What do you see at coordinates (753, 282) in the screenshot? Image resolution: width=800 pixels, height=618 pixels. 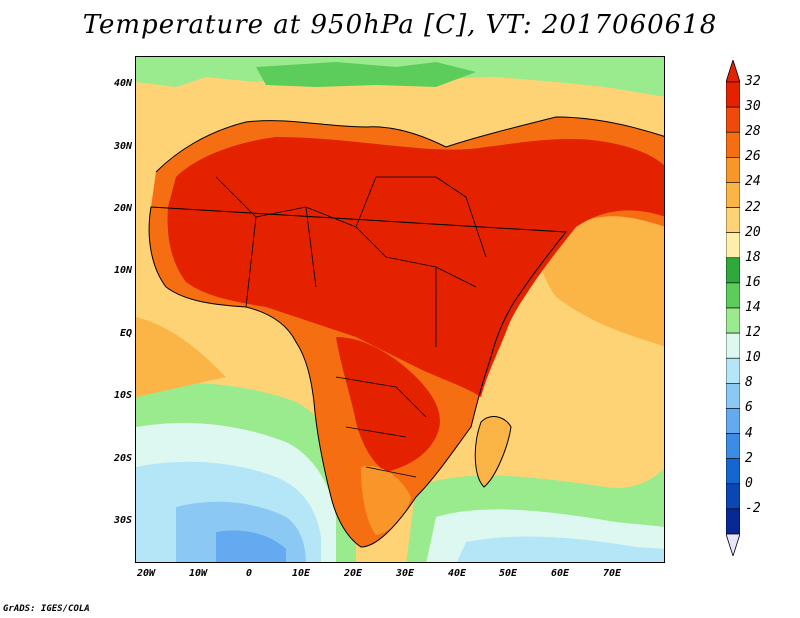 I see `colorbar-label: 16` at bounding box center [753, 282].